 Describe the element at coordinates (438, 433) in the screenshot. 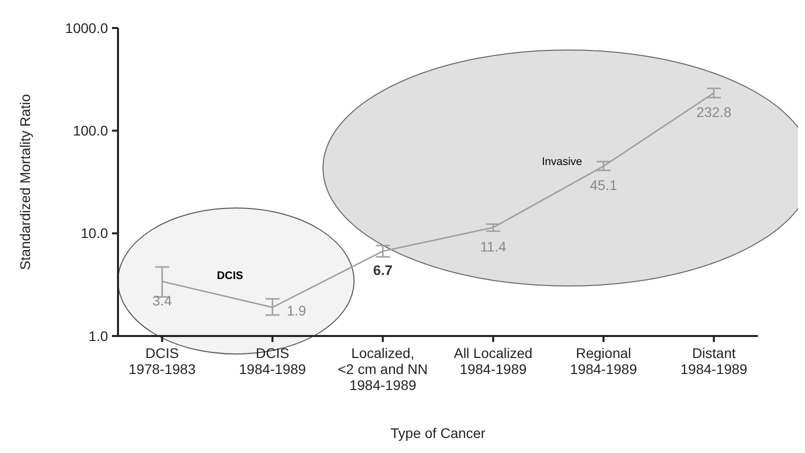

I see `x-axis-title: Type of Cancer` at that location.